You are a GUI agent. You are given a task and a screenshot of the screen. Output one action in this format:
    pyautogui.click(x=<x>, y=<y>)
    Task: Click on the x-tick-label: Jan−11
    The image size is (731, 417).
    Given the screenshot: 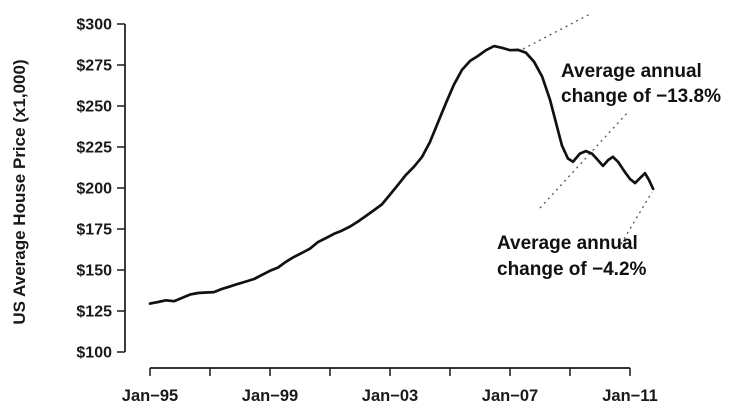 What is the action you would take?
    pyautogui.click(x=630, y=396)
    